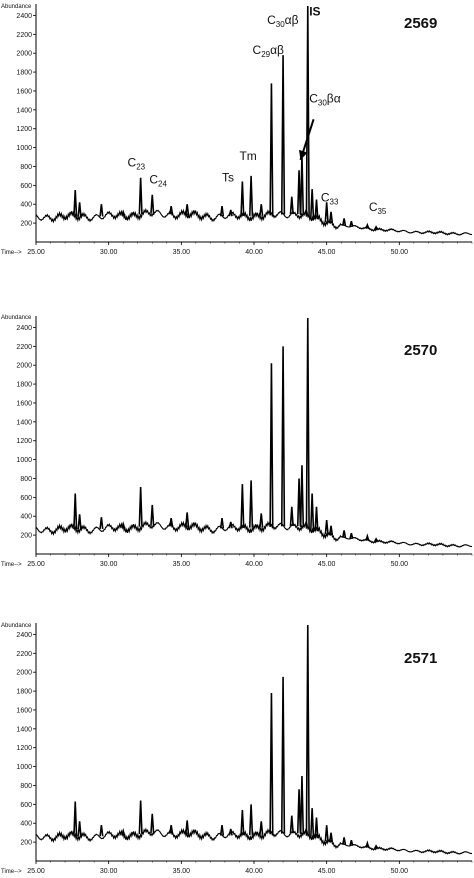  I want to click on x-tick-label: 35.00, so click(182, 871).